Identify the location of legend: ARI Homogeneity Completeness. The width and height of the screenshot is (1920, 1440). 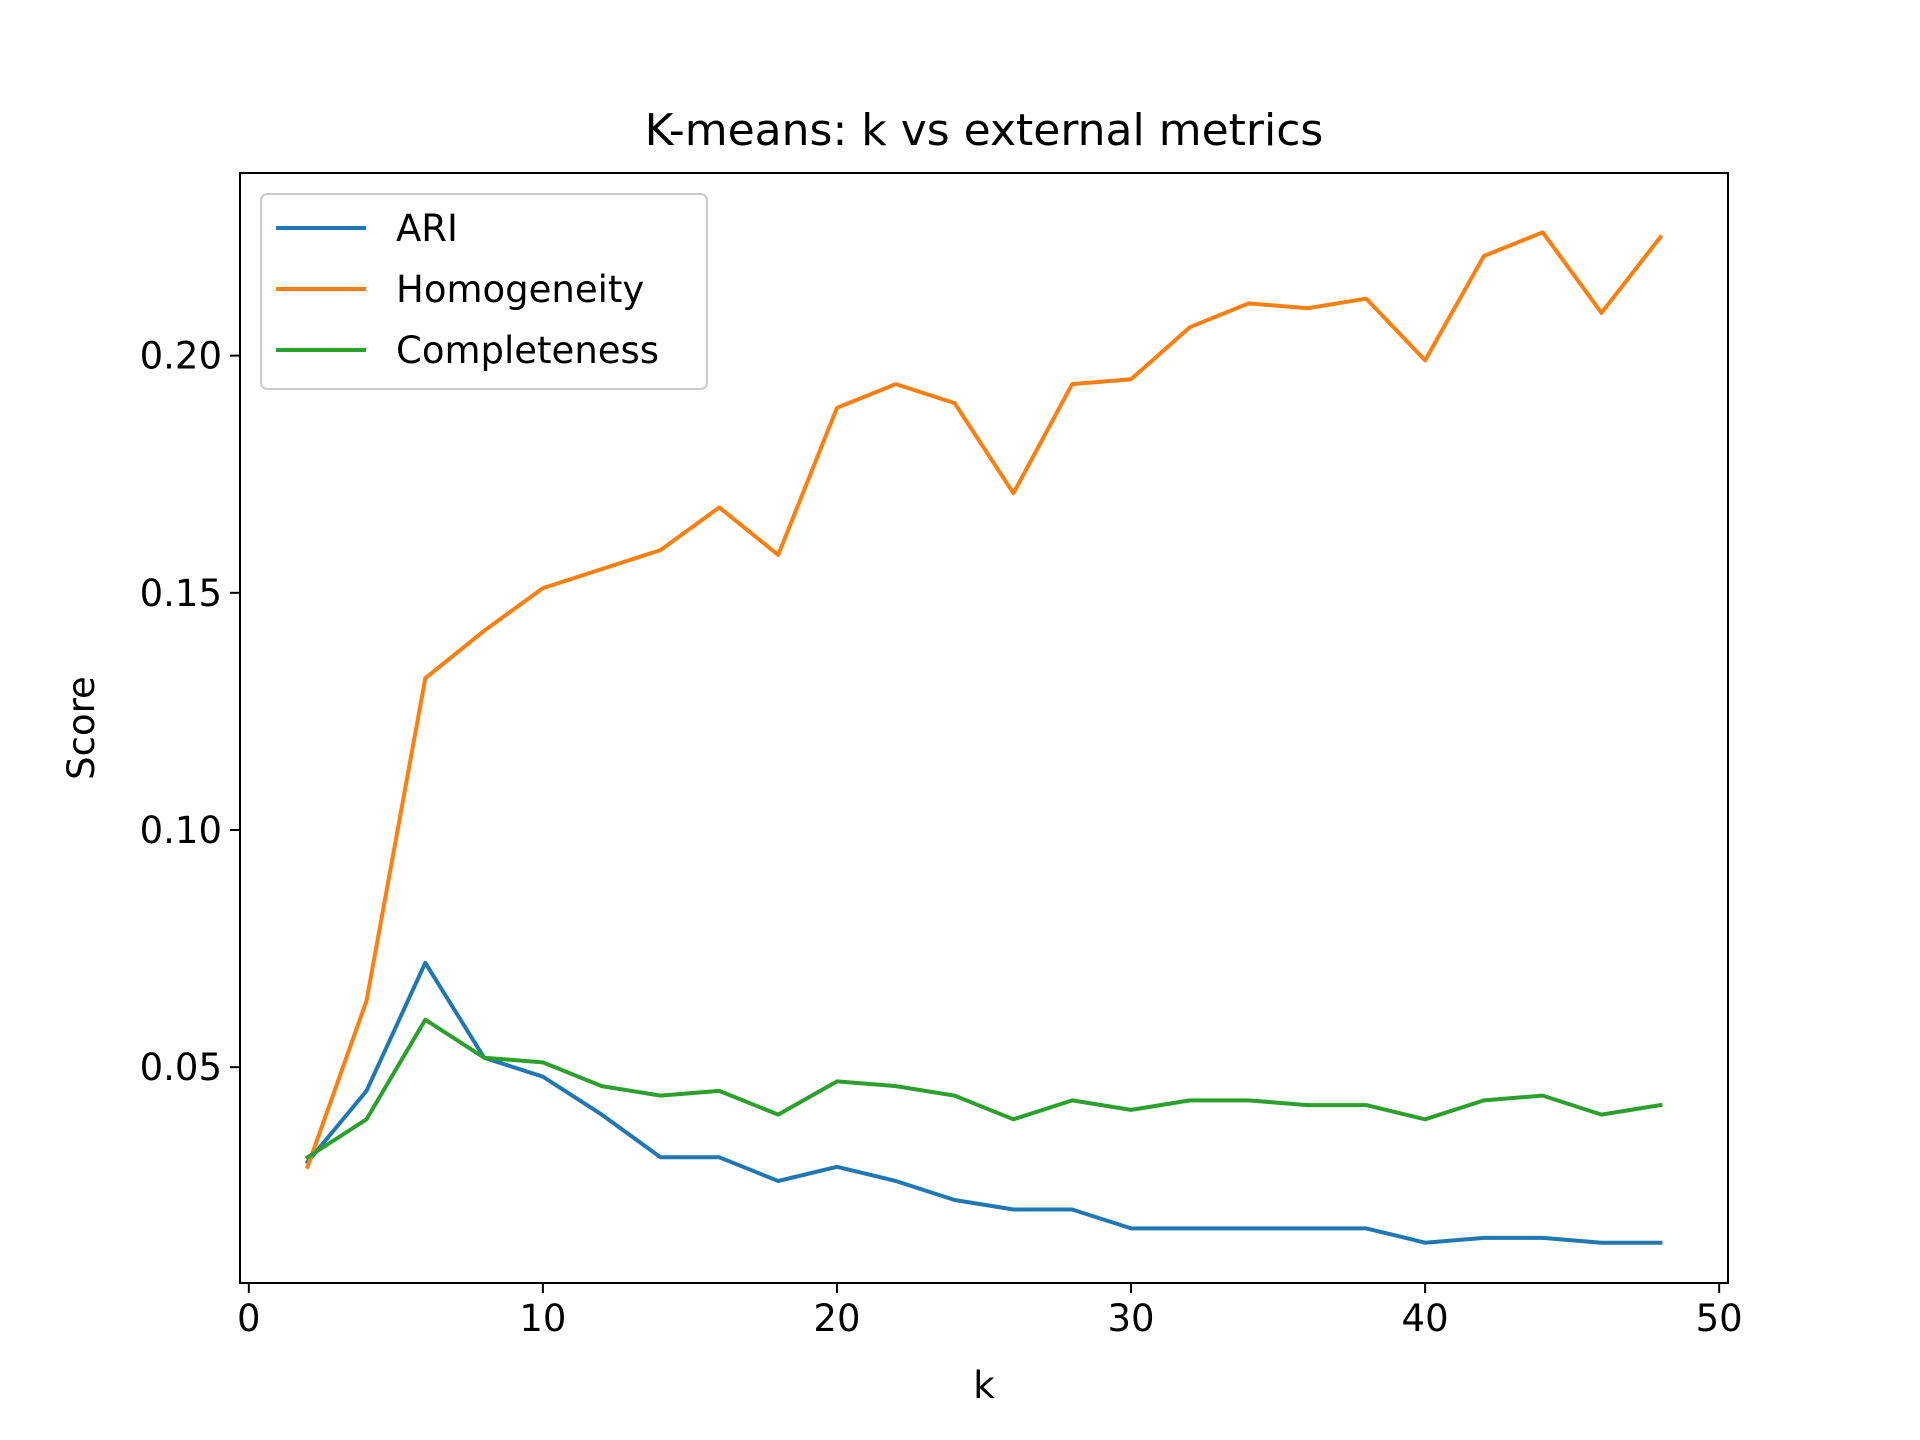
(484, 291).